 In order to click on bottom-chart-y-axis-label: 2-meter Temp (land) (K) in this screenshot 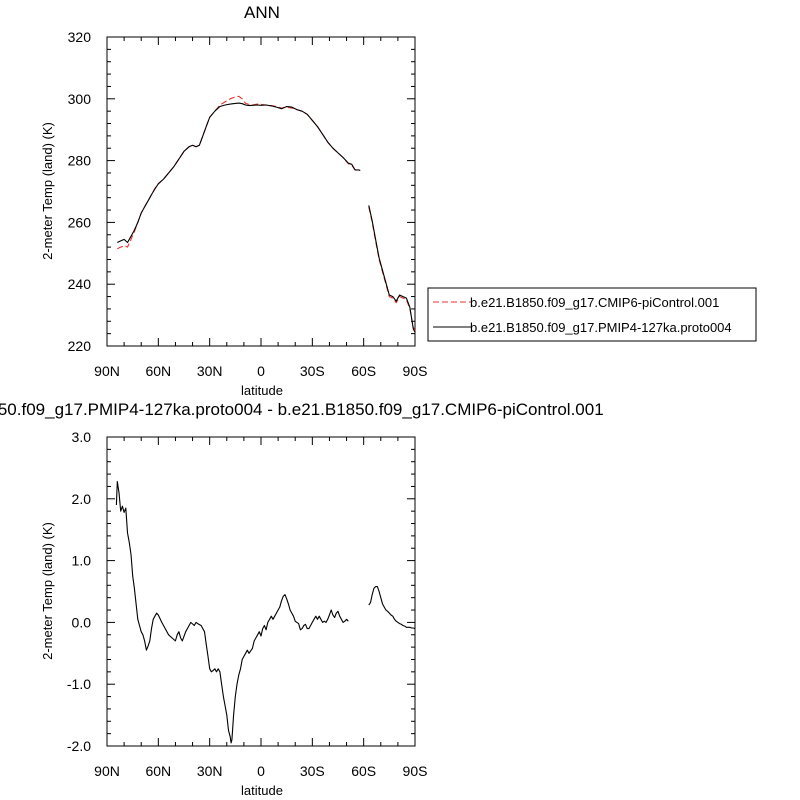, I will do `click(47, 591)`.